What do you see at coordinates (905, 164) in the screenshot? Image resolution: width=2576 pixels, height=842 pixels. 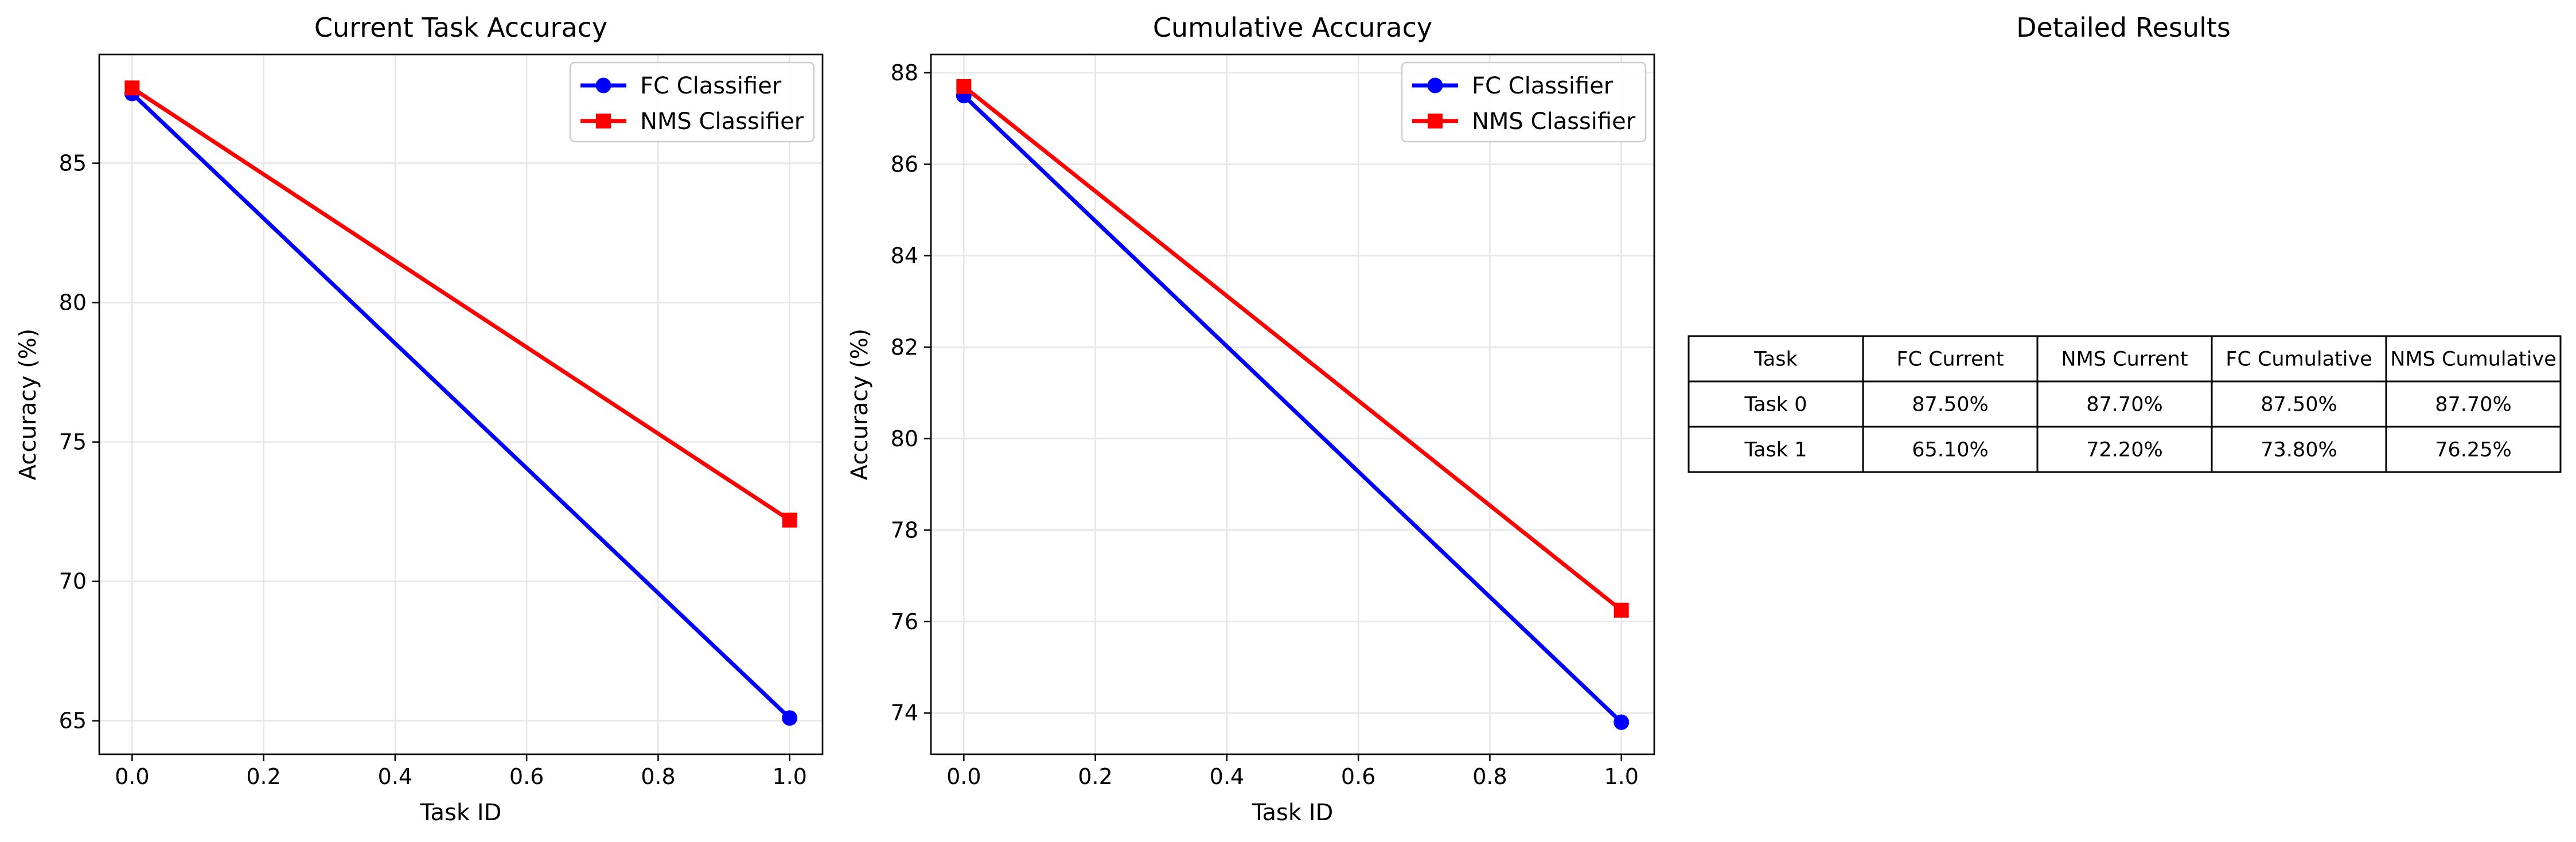 I see `y-tick-label: 86` at bounding box center [905, 164].